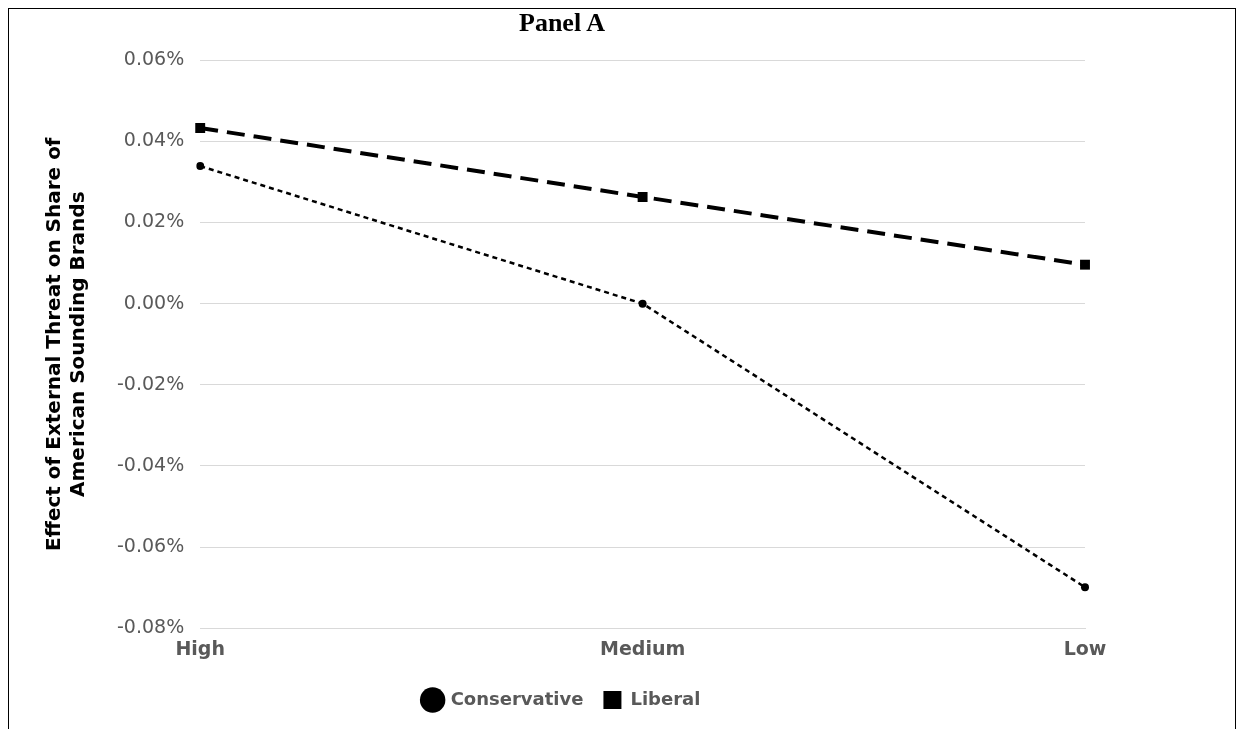 The width and height of the screenshot is (1246, 729). What do you see at coordinates (151, 382) in the screenshot?
I see `y-tick-label: -0.02%` at bounding box center [151, 382].